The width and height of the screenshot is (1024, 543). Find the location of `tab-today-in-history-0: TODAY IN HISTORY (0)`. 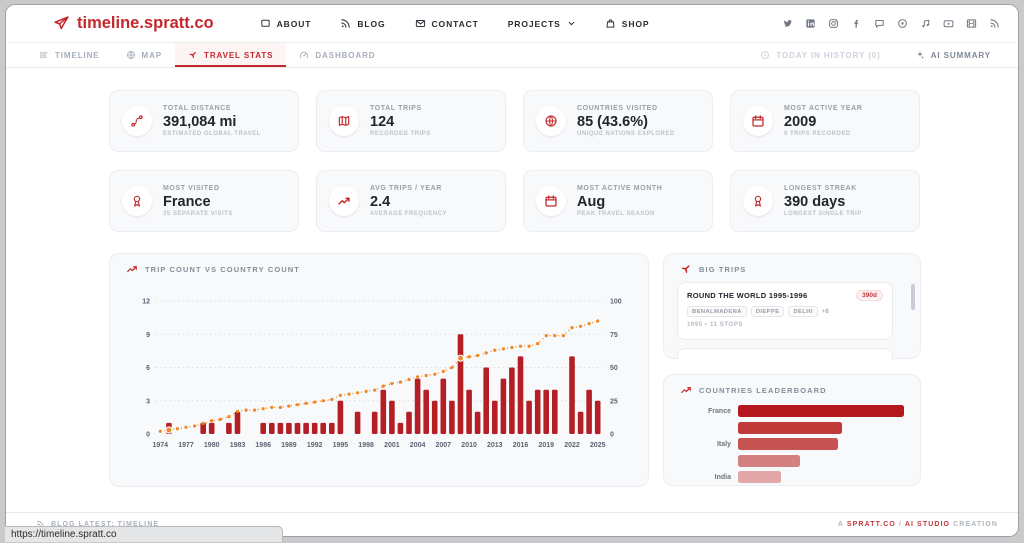

tab-today-in-history-0: TODAY IN HISTORY (0) is located at coordinates (820, 55).